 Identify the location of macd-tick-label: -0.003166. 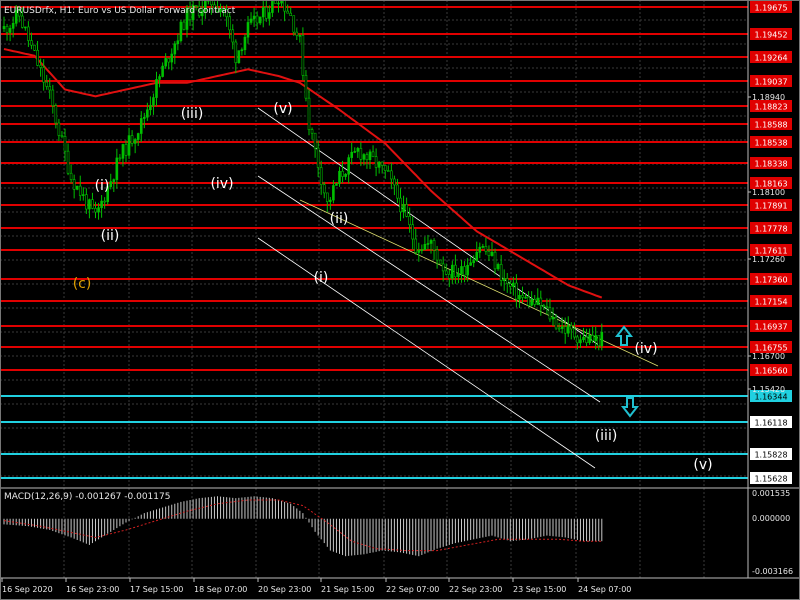
(772, 571).